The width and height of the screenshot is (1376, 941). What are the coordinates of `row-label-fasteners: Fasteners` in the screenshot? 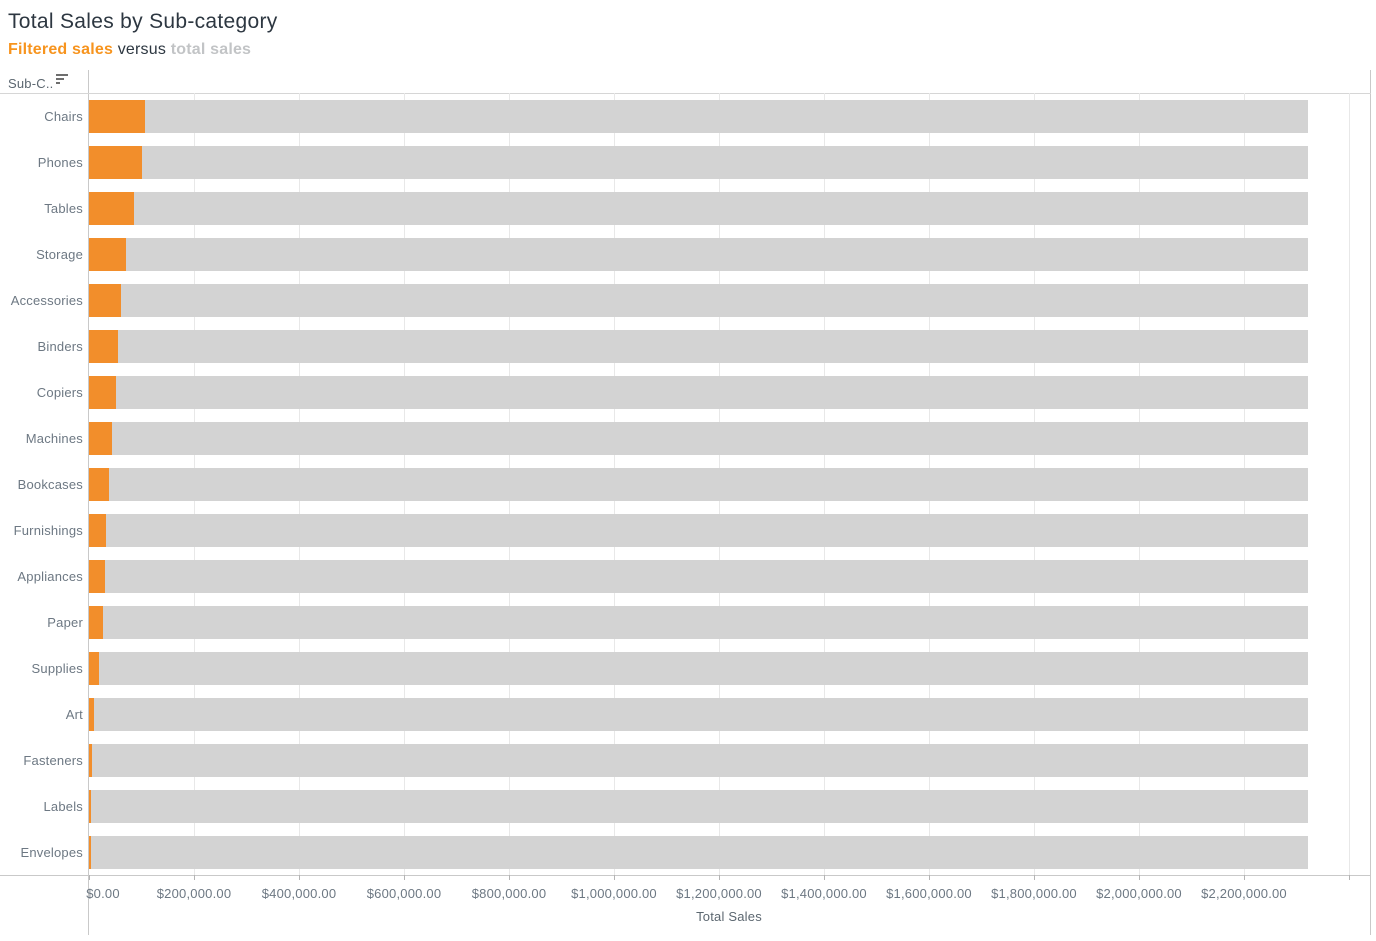 It's located at (53, 760).